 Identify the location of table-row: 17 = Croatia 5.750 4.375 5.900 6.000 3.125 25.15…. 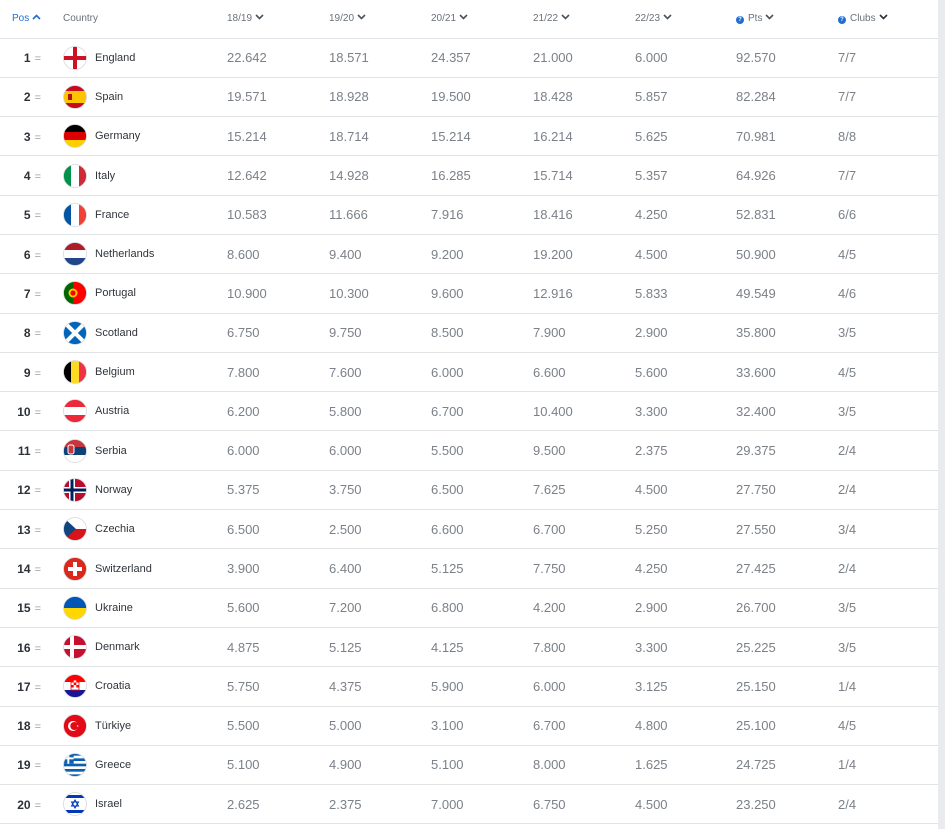
(469, 686).